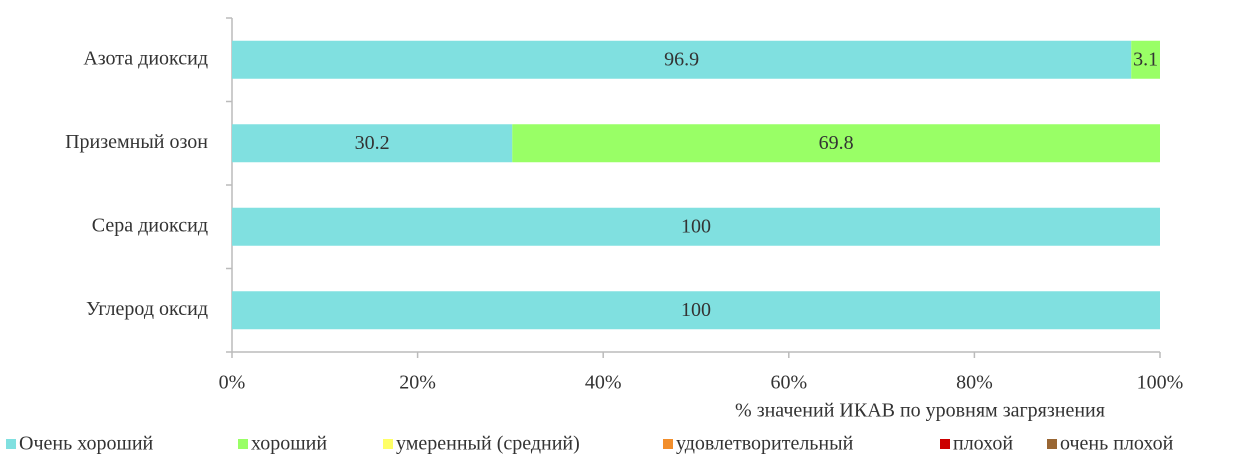  What do you see at coordinates (765, 444) in the screenshot?
I see `legend-label: удовлетворительный` at bounding box center [765, 444].